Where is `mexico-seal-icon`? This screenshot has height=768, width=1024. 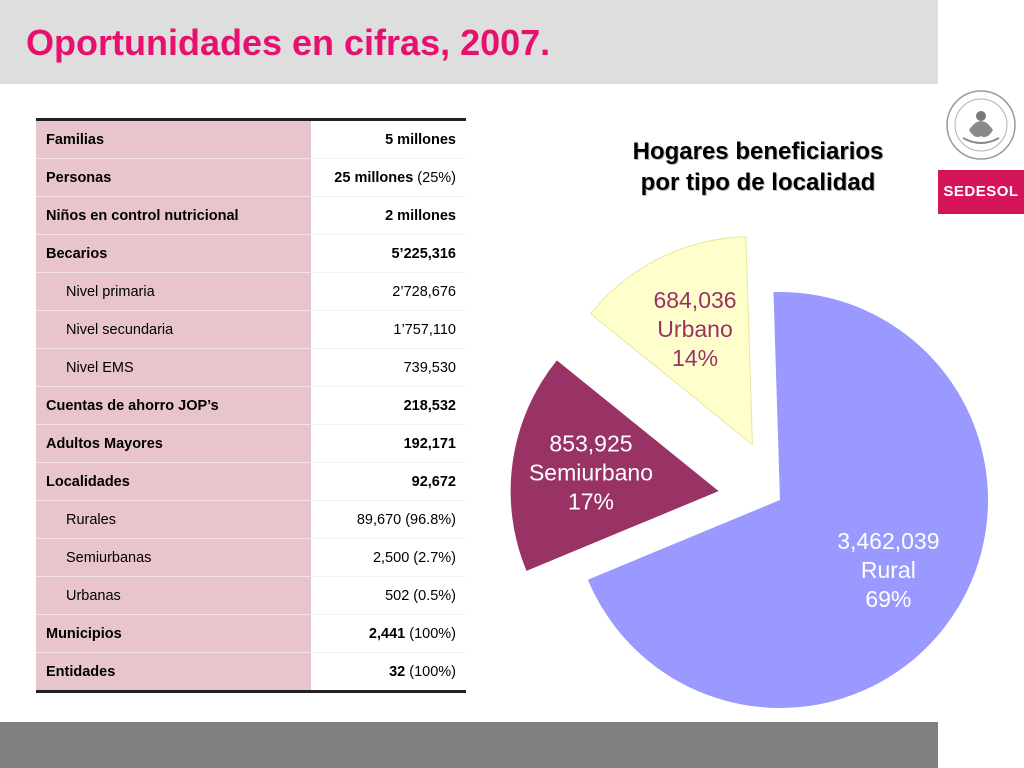
mexico-seal-icon is located at coordinates (981, 125).